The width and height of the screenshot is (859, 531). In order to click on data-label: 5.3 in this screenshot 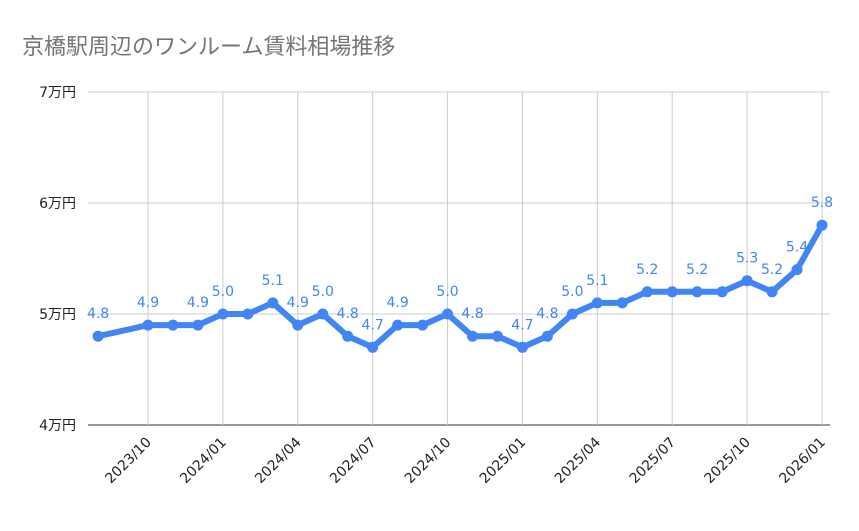, I will do `click(747, 259)`.